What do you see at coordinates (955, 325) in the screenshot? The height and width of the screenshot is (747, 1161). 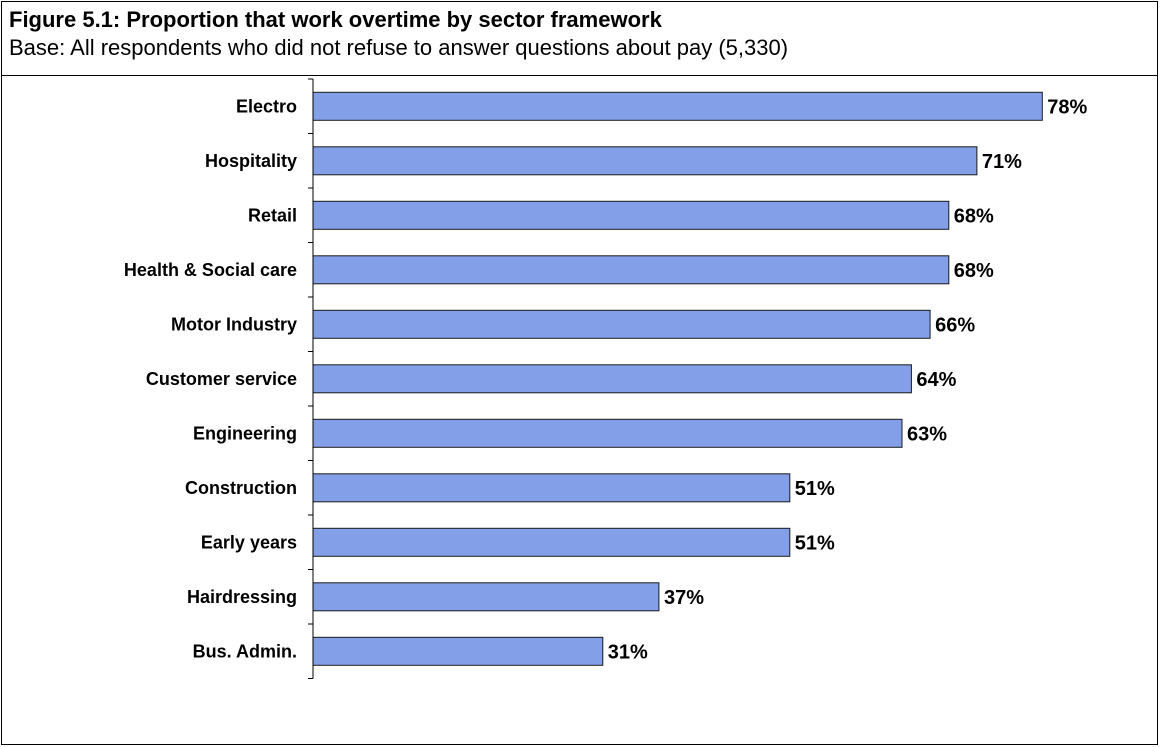 I see `value-label: 66%` at bounding box center [955, 325].